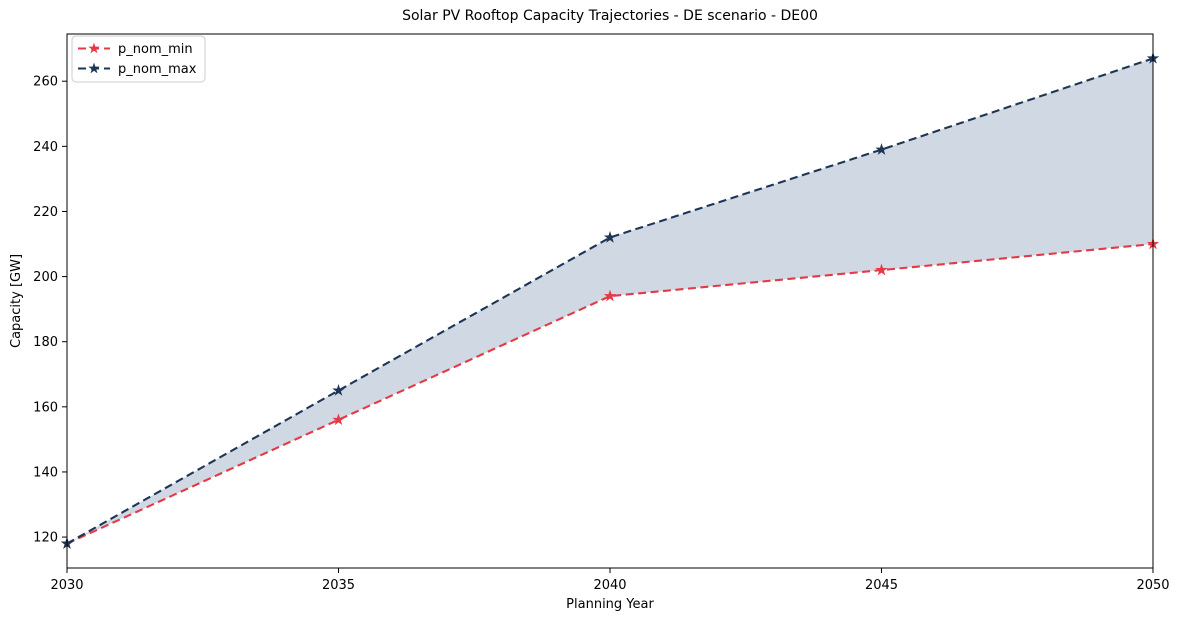  I want to click on y-tick-label: 180, so click(45, 342).